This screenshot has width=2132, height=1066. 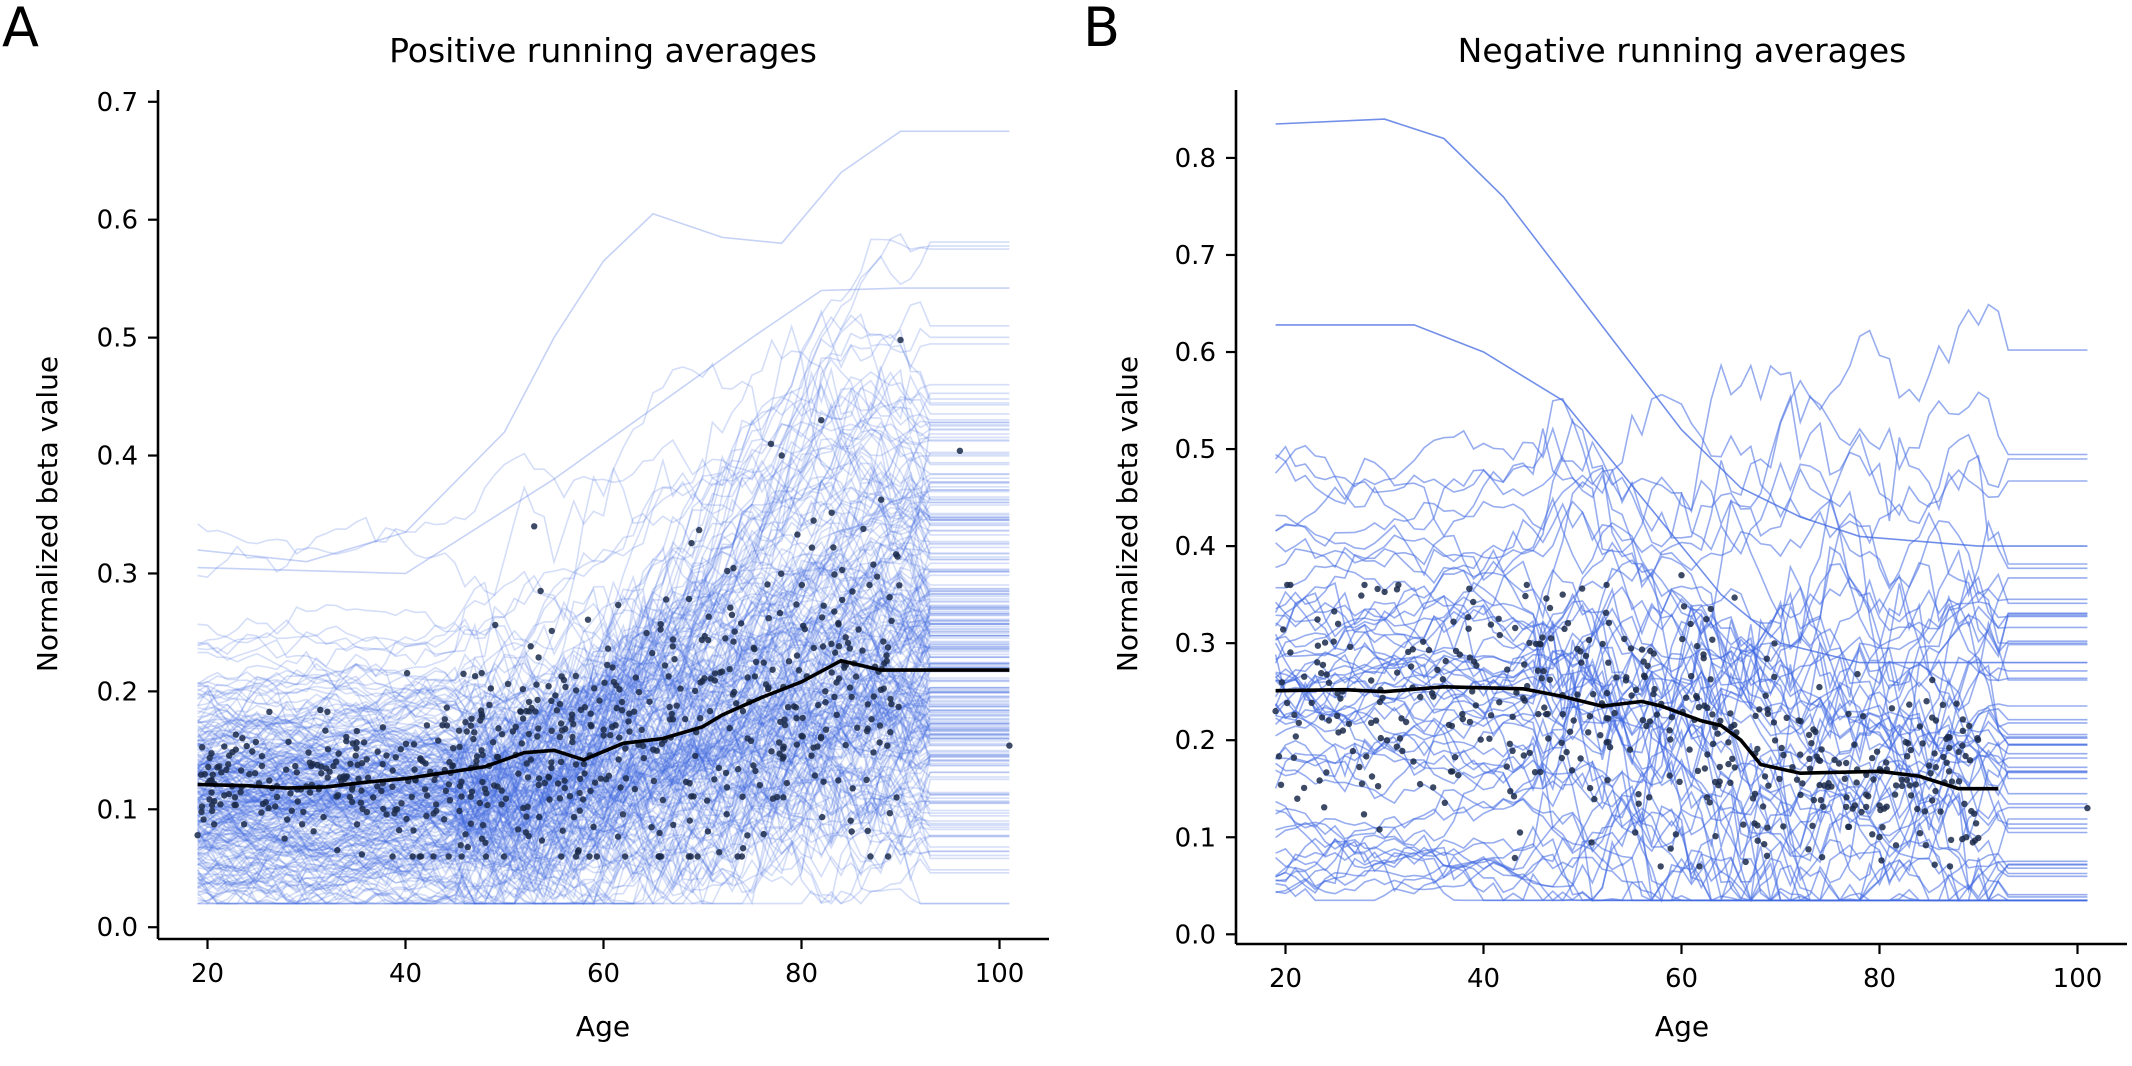 I want to click on panel-a-y-ticks: 0.0 0.1 0.2 0.3 0.4 0.5 0.6 0.7, so click(x=127, y=515).